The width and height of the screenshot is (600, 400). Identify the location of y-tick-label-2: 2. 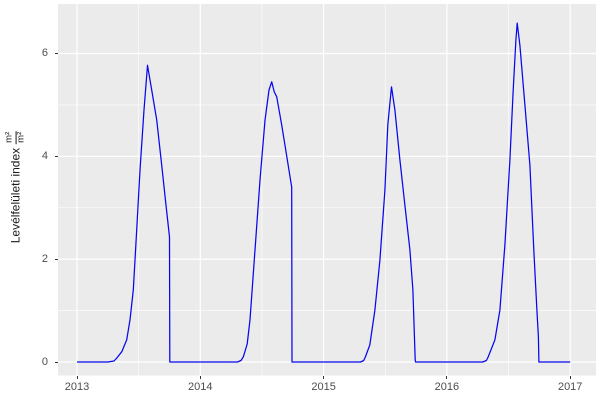
(44, 259).